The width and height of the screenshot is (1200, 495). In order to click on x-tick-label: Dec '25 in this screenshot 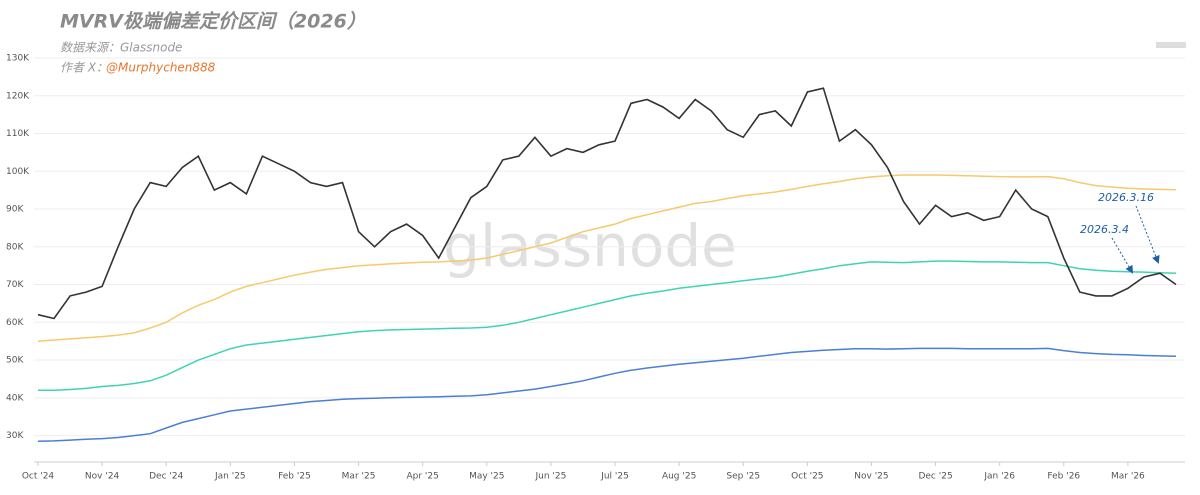, I will do `click(935, 477)`.